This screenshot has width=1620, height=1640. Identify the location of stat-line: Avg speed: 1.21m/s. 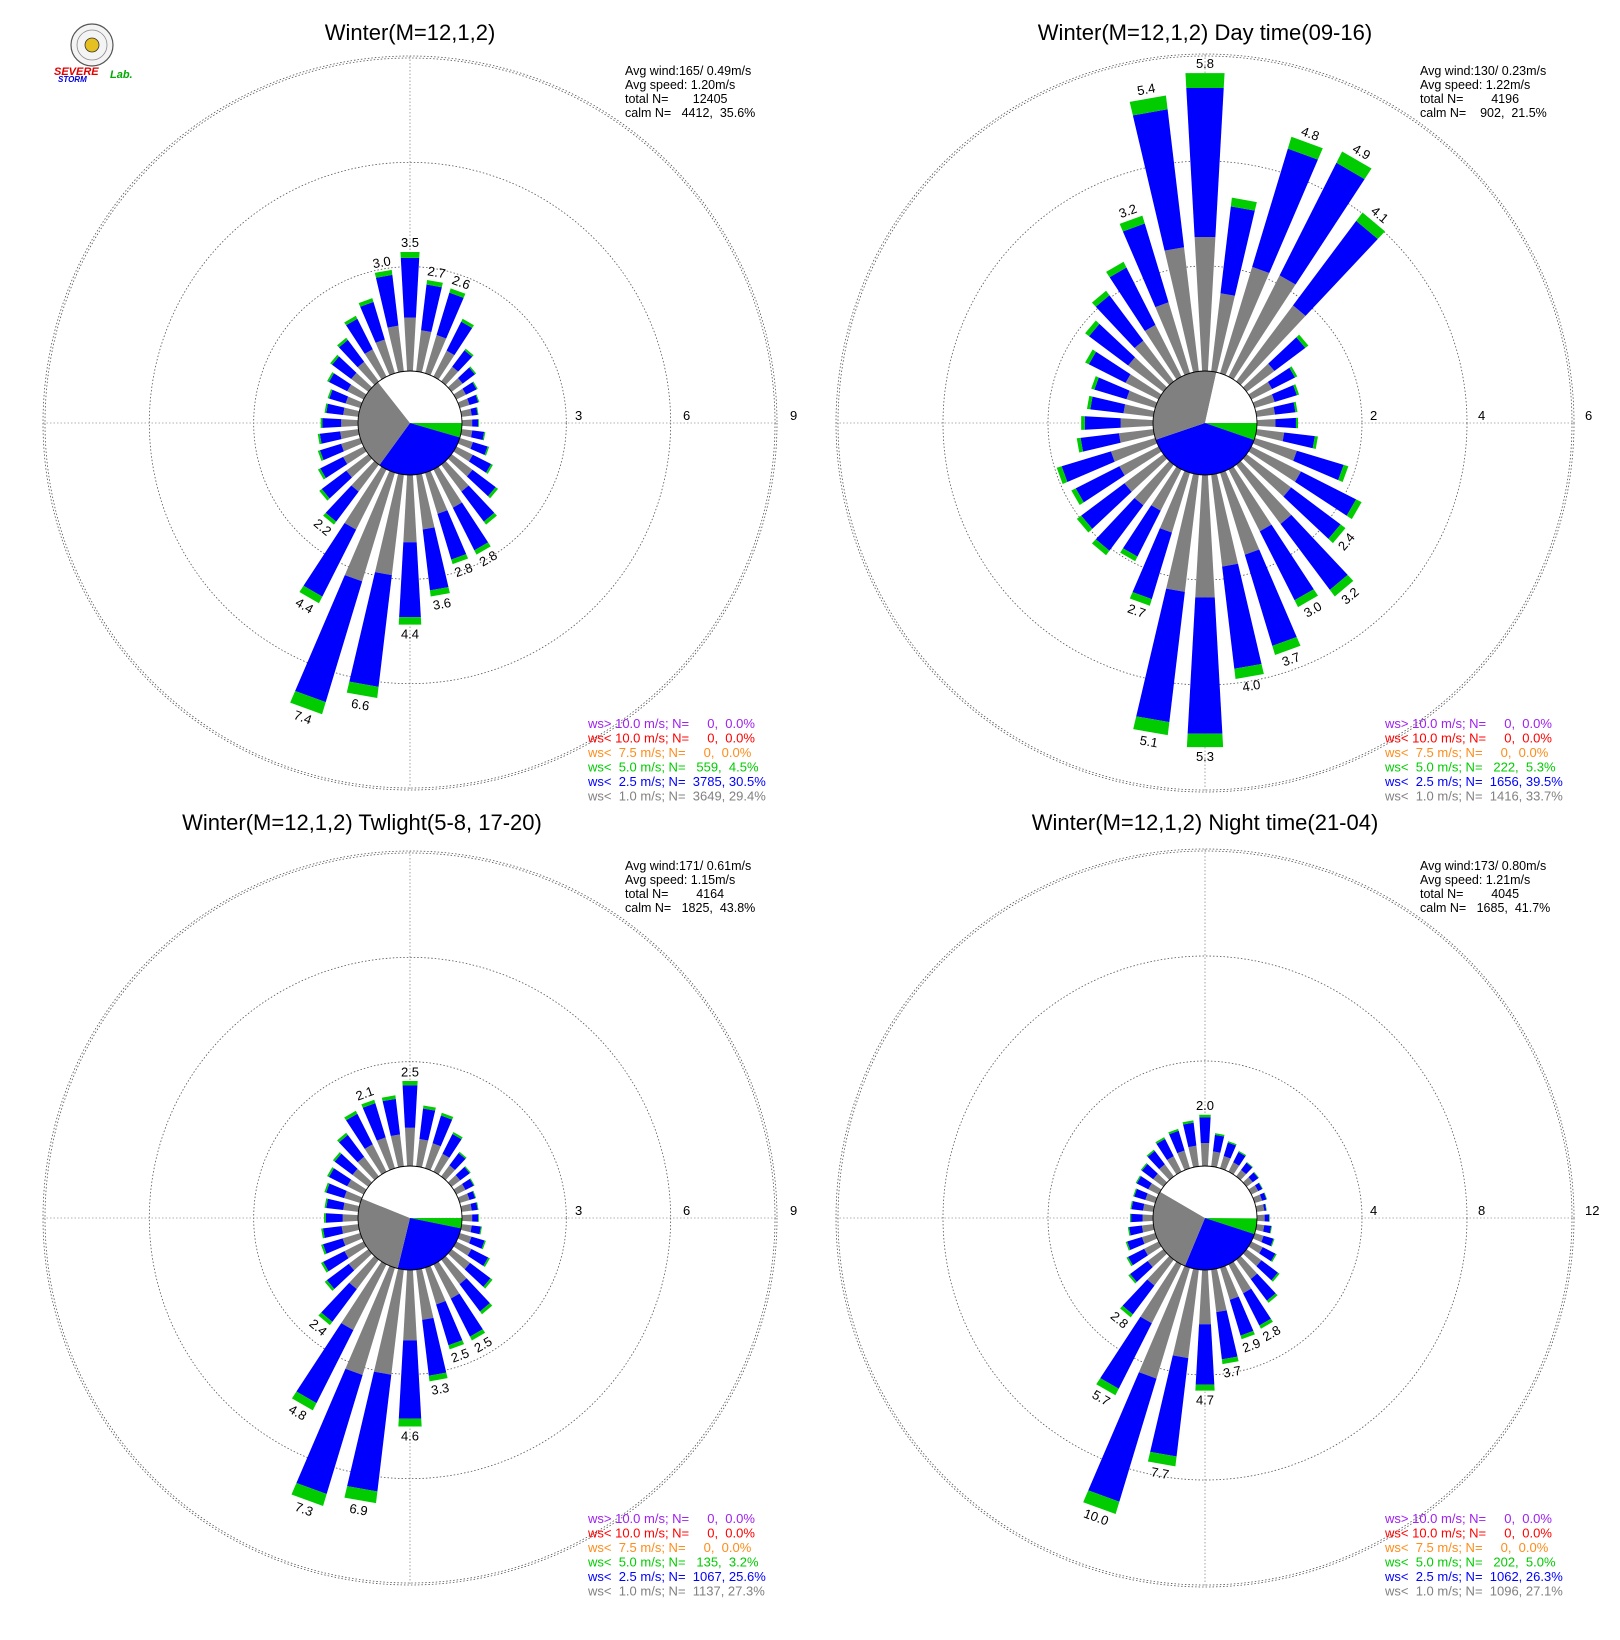
(1475, 880).